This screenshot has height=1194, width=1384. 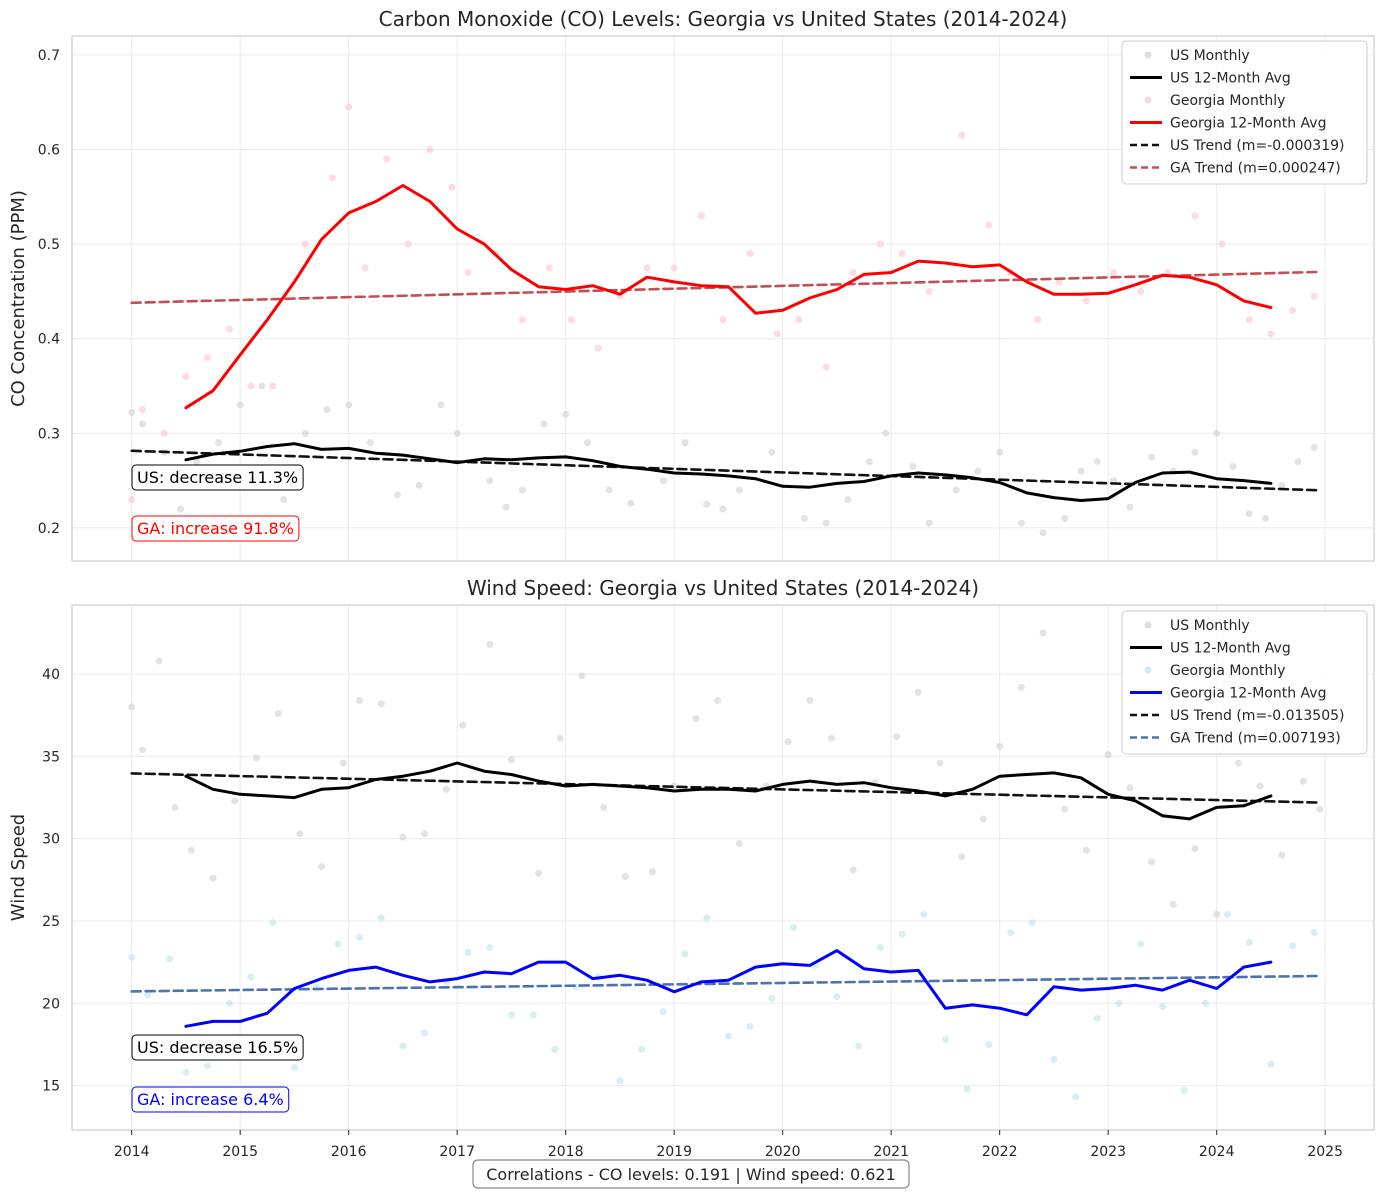 I want to click on y-tick-label: 0.6, so click(x=49, y=151).